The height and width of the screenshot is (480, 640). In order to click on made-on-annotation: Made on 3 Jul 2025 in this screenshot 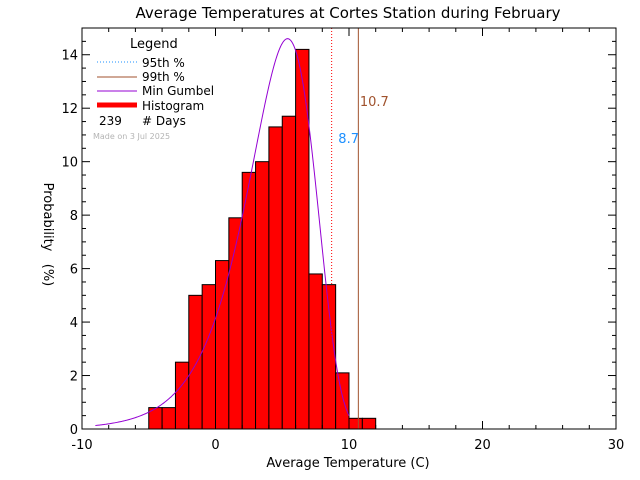, I will do `click(131, 136)`.